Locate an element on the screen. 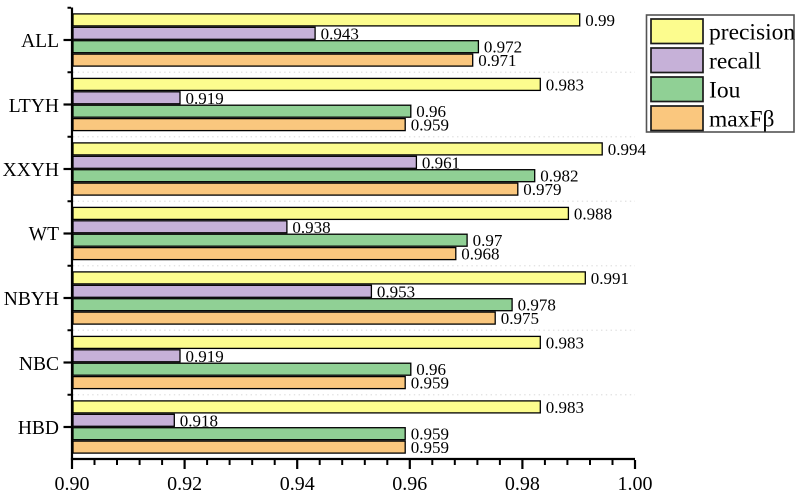 The width and height of the screenshot is (800, 498). svg-text: WT is located at coordinates (44, 234).